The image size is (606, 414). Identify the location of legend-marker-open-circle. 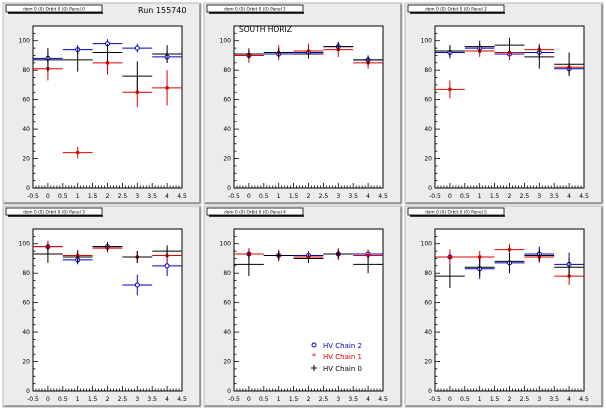
(314, 345).